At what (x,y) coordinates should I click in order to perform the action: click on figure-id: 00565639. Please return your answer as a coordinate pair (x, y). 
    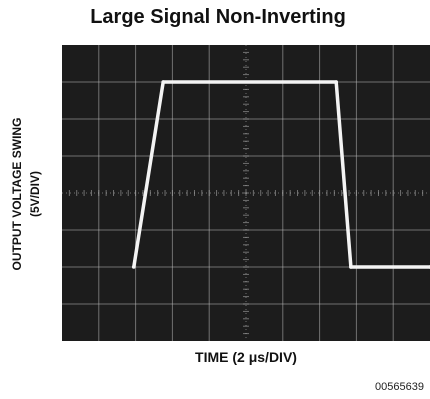
    Looking at the image, I should click on (399, 387).